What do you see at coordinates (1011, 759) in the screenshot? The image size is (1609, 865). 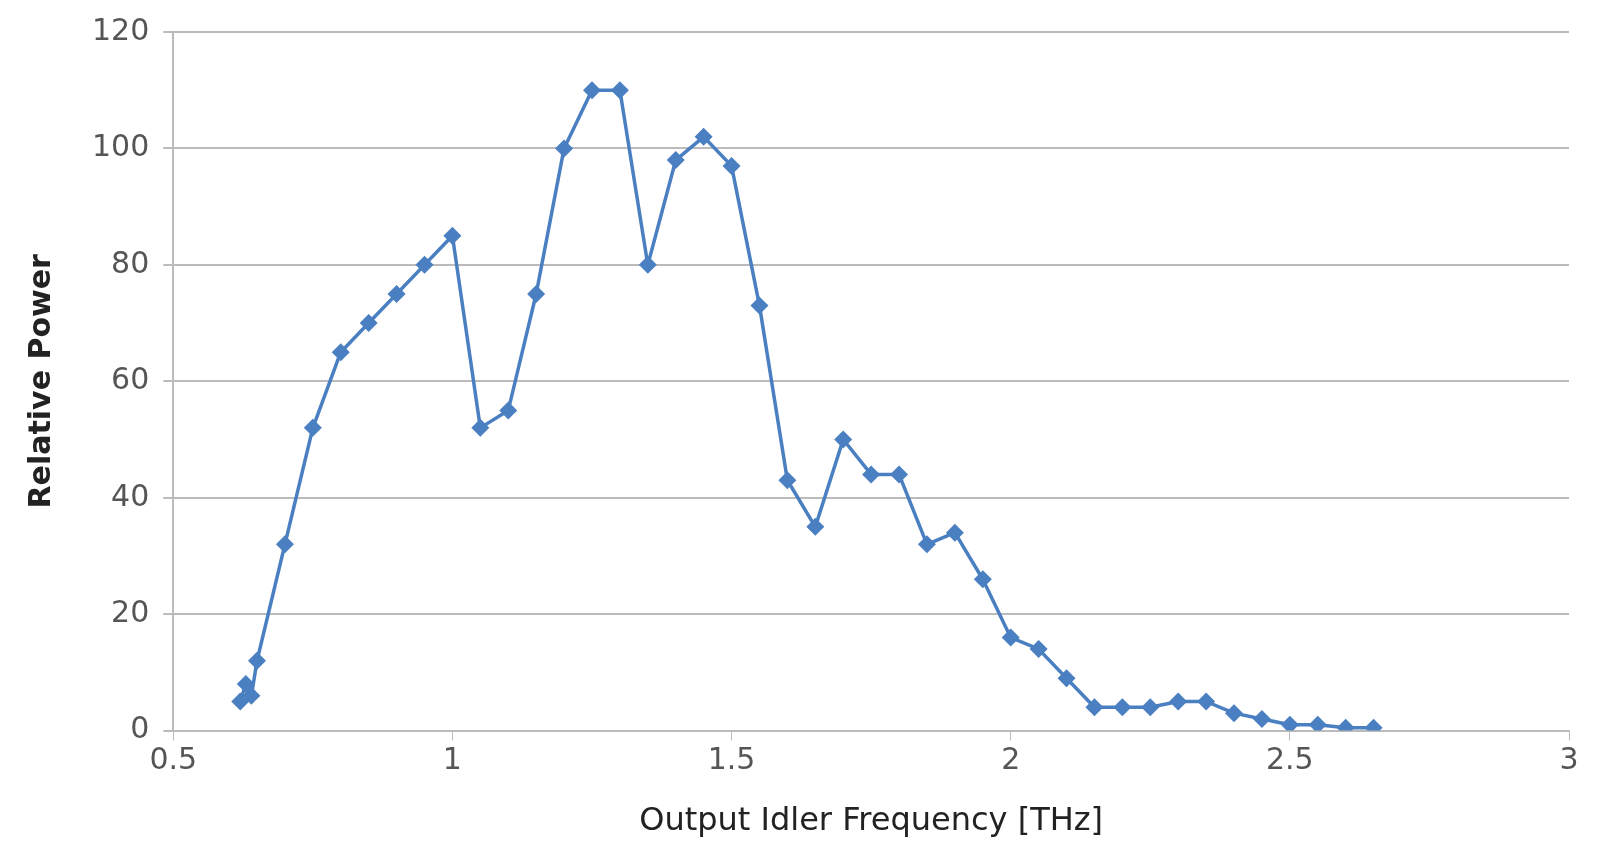 I see `x-tick-label: 2` at bounding box center [1011, 759].